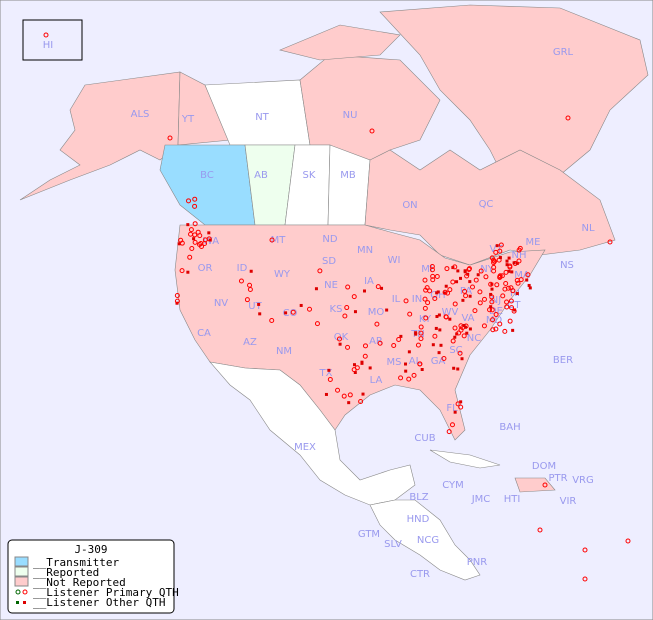  What do you see at coordinates (396, 299) in the screenshot?
I see `region-label-il: IL` at bounding box center [396, 299].